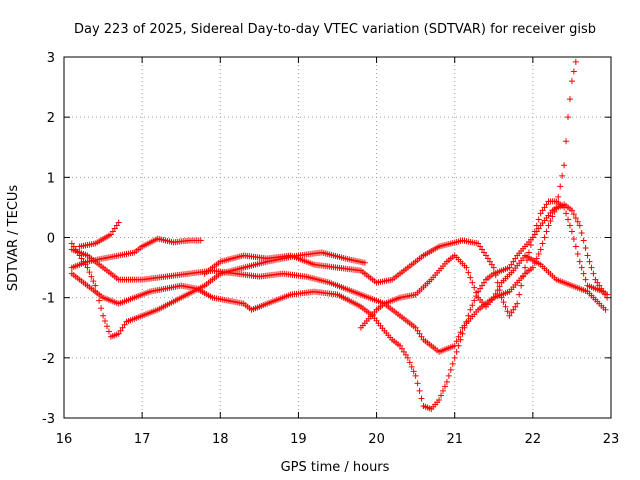 The height and width of the screenshot is (480, 640). I want to click on y-tick-label: 1, so click(51, 178).